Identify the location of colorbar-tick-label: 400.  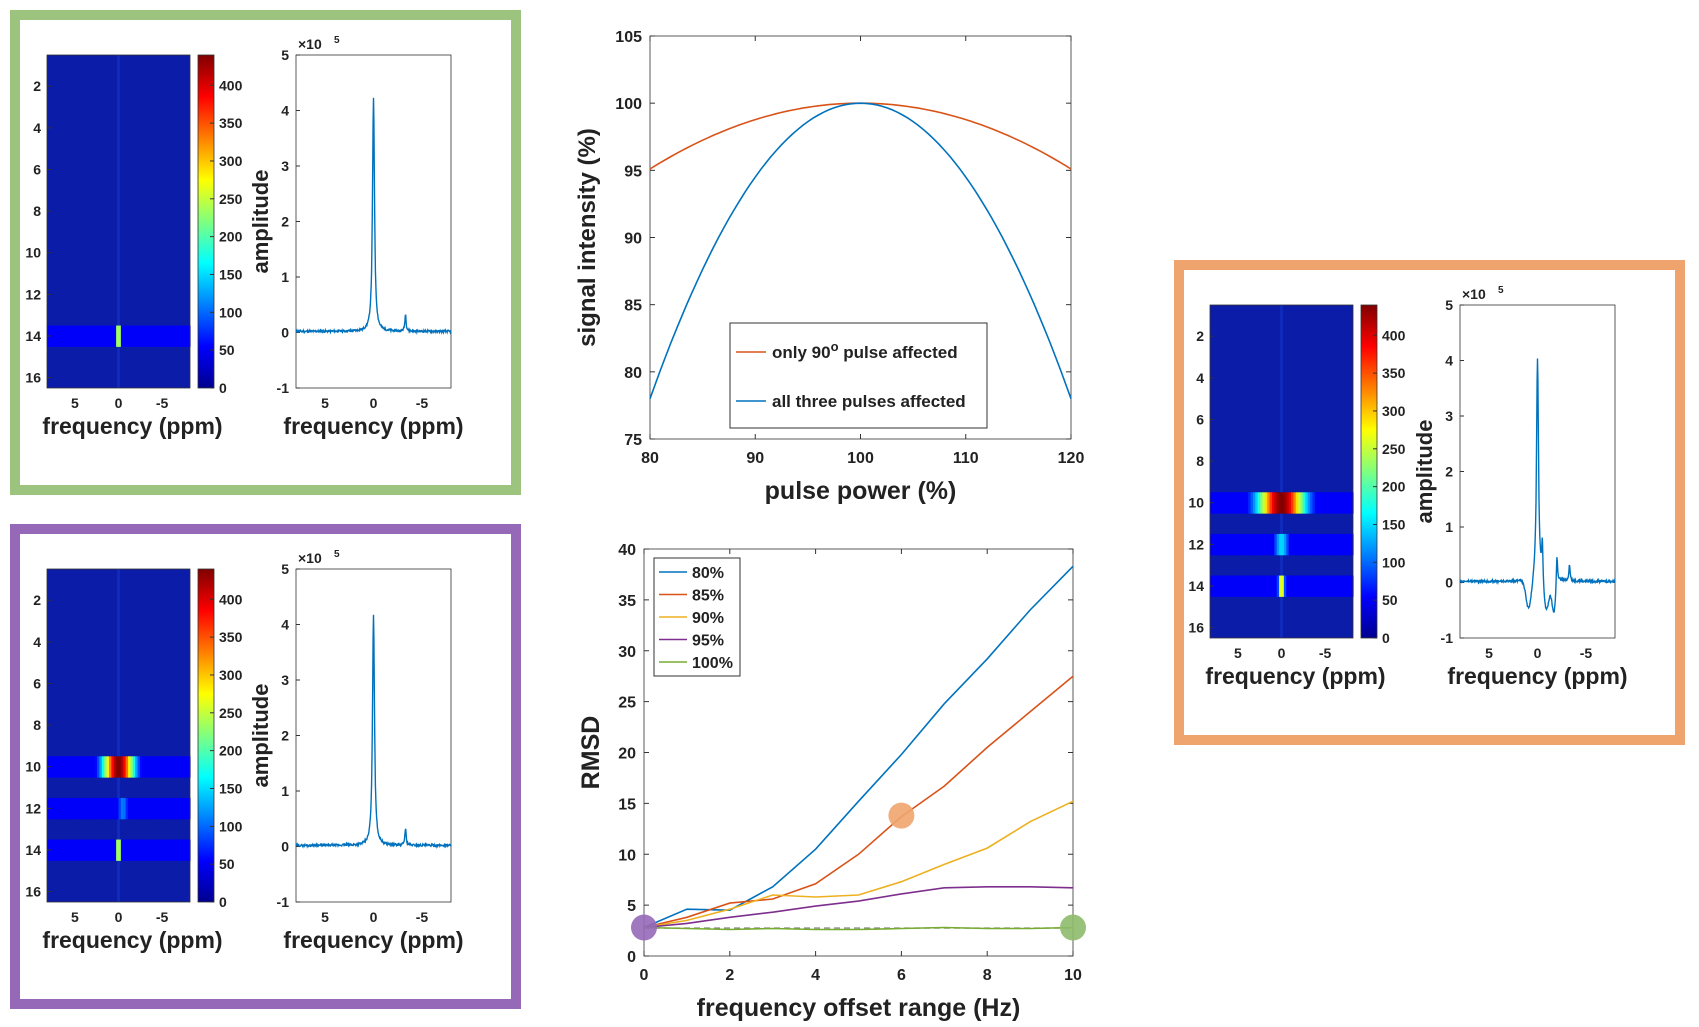
(231, 85).